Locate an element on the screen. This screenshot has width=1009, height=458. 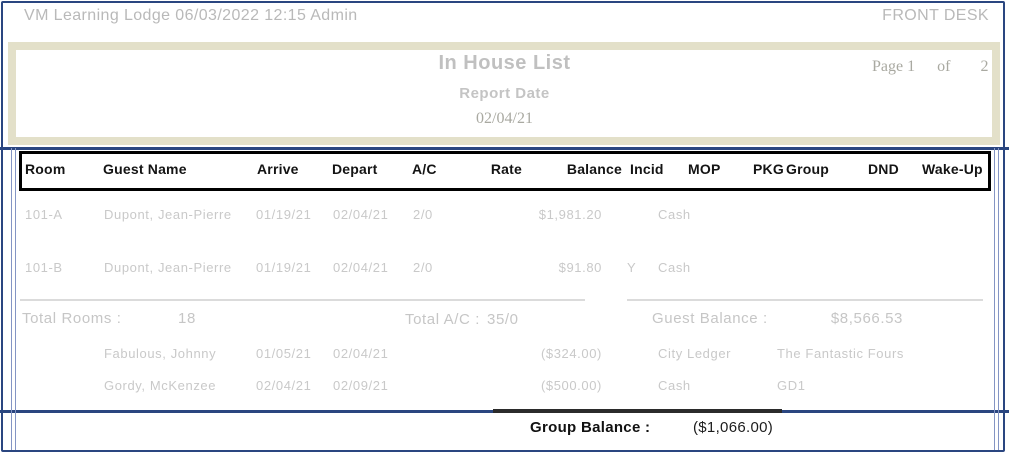
cell-group: GD1 is located at coordinates (791, 385).